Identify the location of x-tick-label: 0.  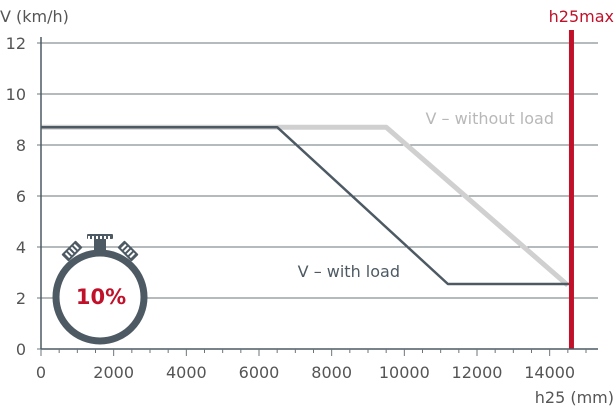
(41, 372).